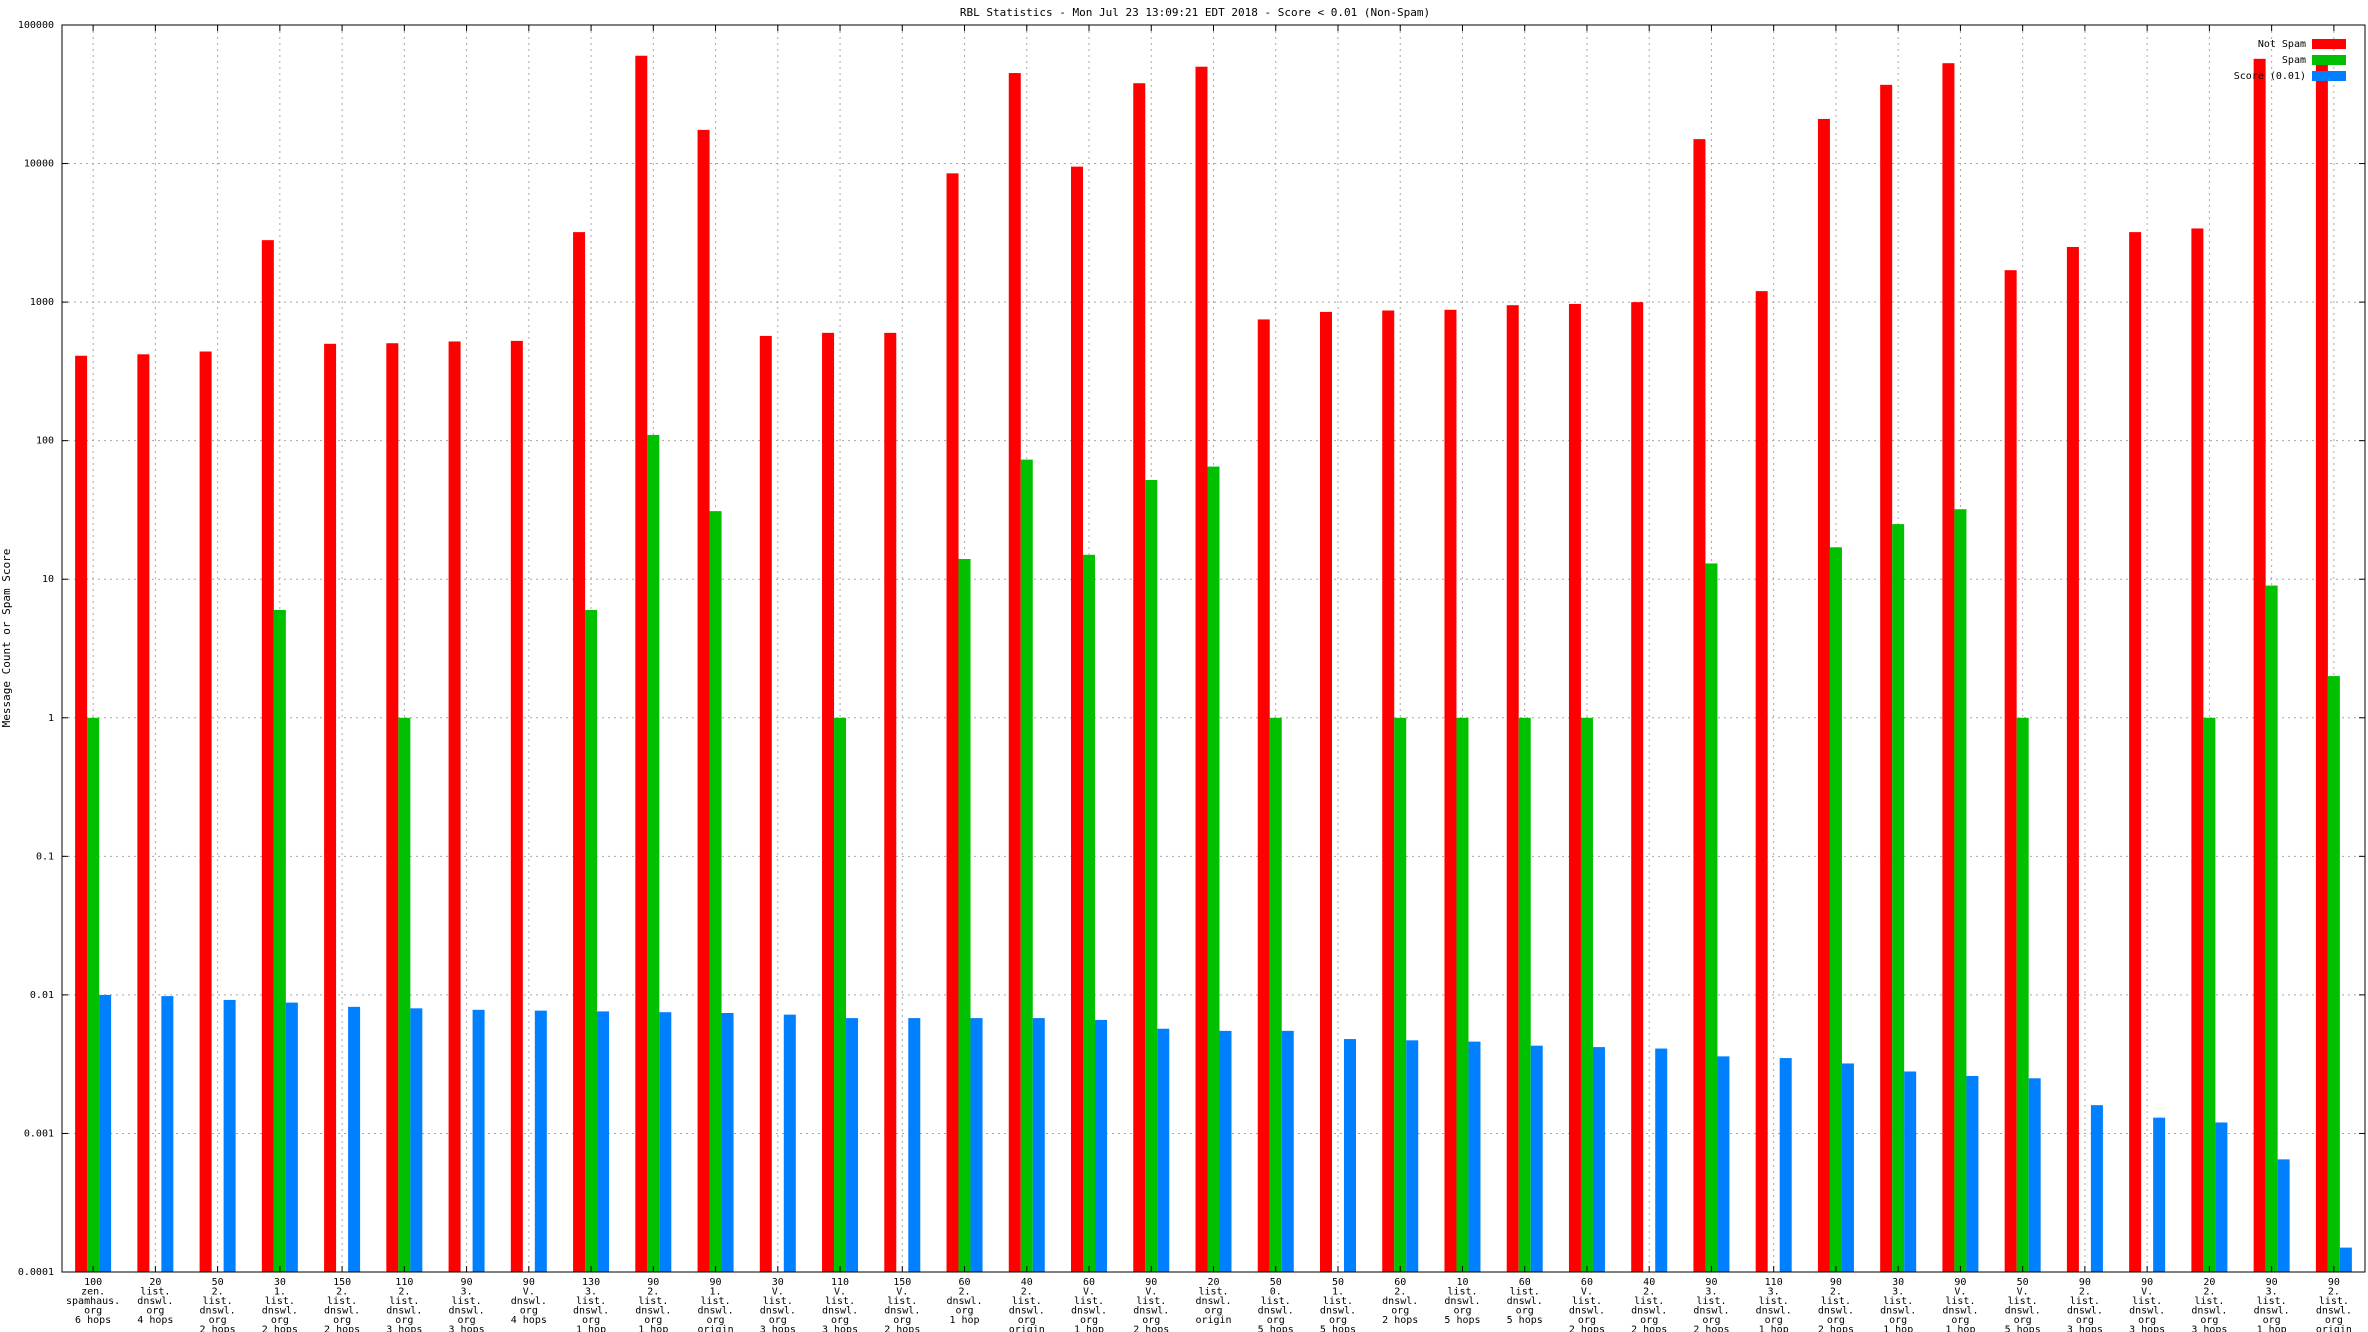 The height and width of the screenshot is (1332, 2368). I want to click on y-tick-label: 100, so click(45, 441).